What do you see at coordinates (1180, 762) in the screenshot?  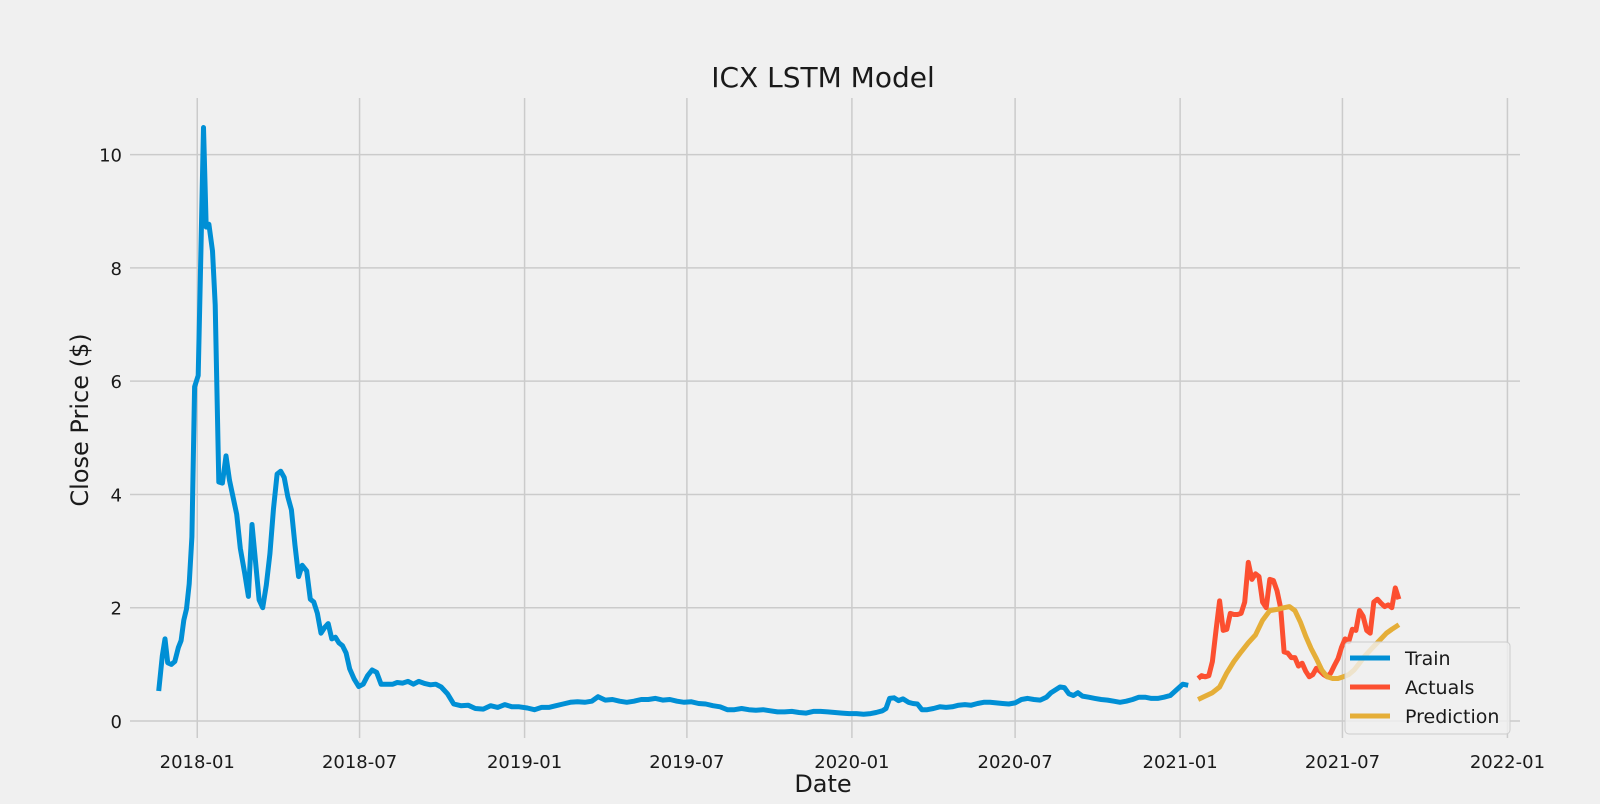 I see `x-tick-label-2021-01: 2021-01` at bounding box center [1180, 762].